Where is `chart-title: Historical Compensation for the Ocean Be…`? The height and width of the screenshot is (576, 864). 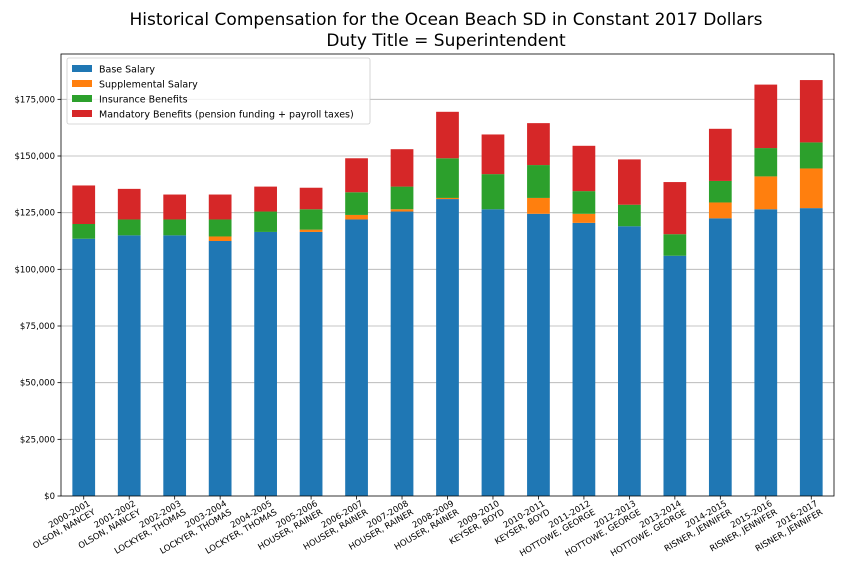 chart-title: Historical Compensation for the Ocean Be… is located at coordinates (446, 20).